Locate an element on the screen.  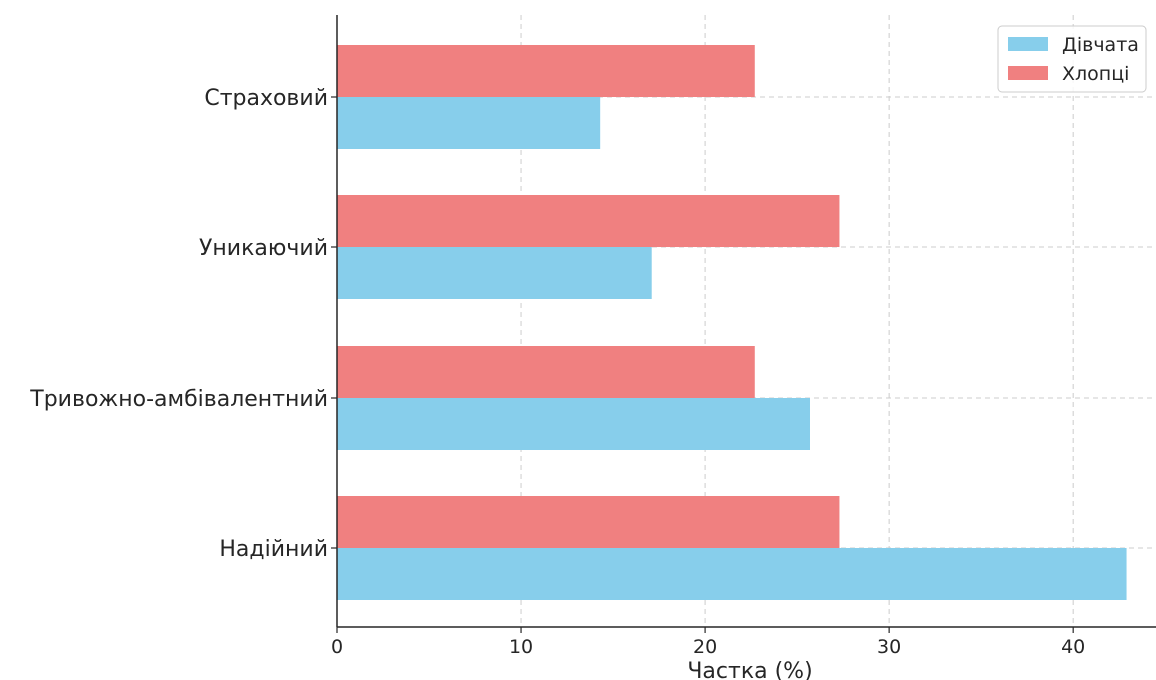
legend-swatch-girls is located at coordinates (1028, 44).